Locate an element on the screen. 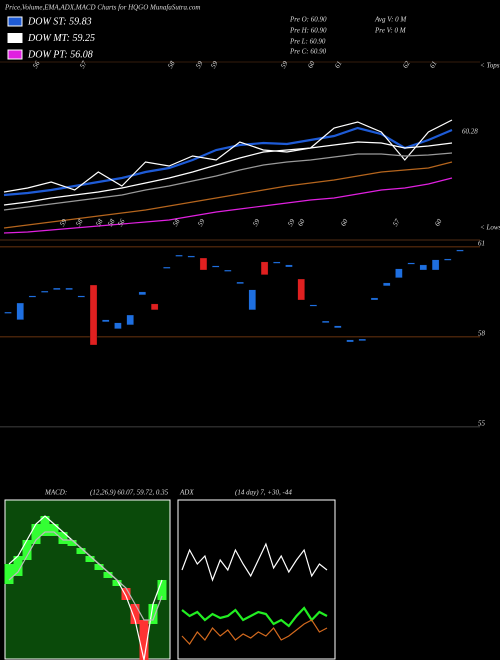 The height and width of the screenshot is (660, 500). panel-title: ADX is located at coordinates (186, 493).